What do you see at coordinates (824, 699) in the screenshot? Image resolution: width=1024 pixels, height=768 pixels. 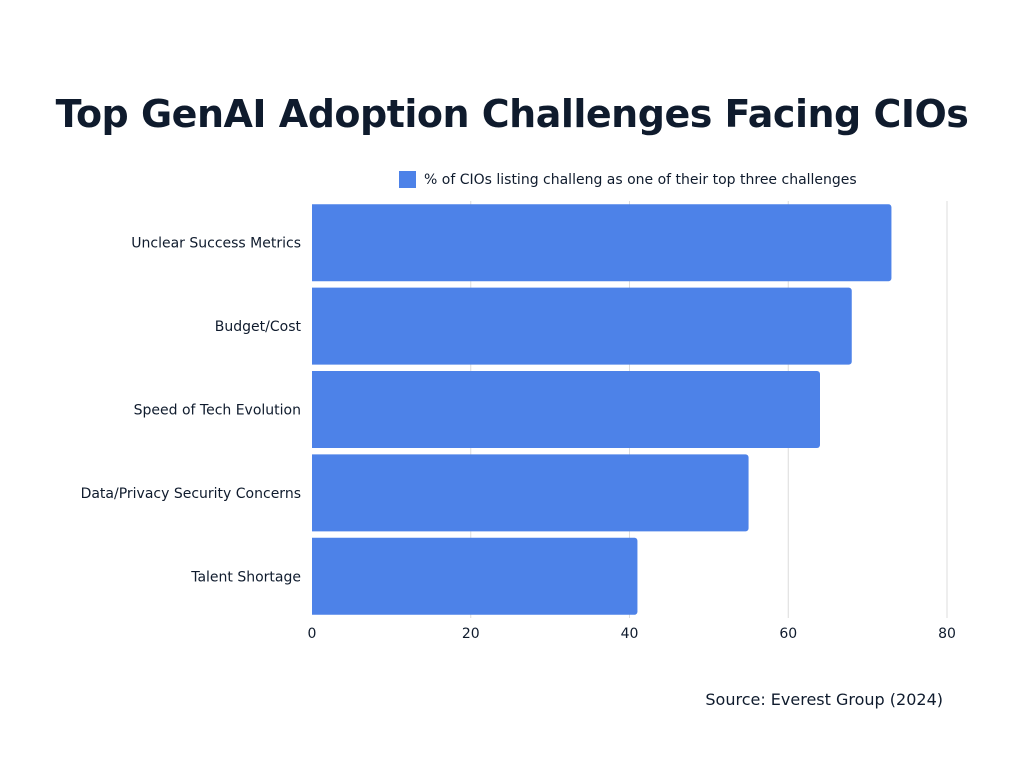 I see `source-note: Source: Everest Group (2024)` at bounding box center [824, 699].